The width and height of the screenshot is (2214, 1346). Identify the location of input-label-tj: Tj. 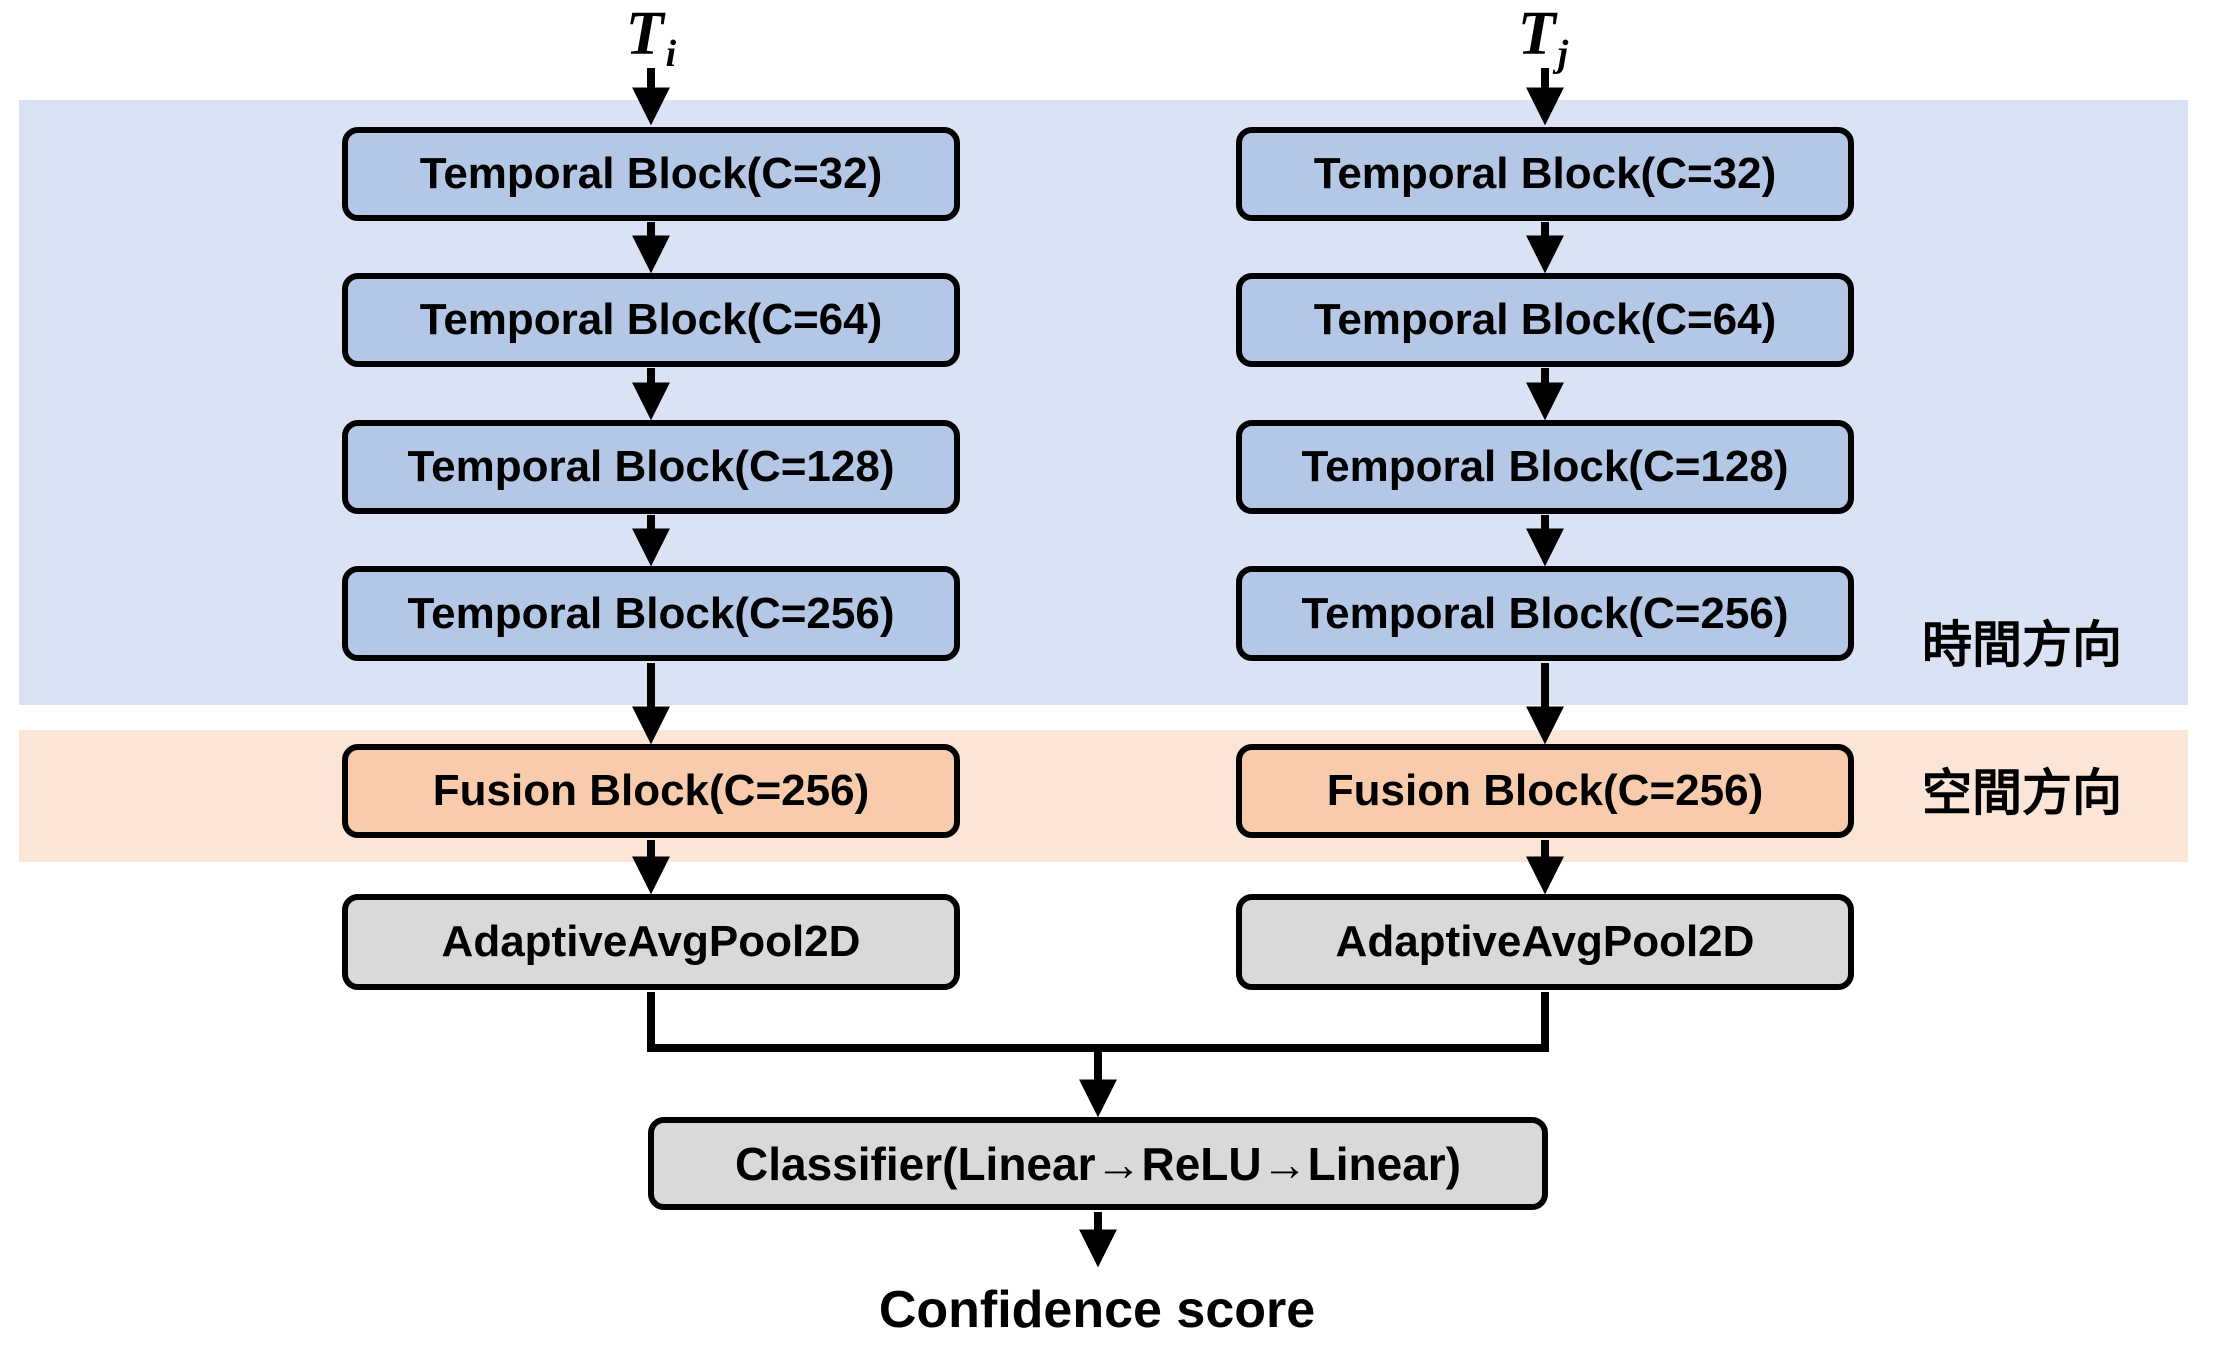
(1543, 36).